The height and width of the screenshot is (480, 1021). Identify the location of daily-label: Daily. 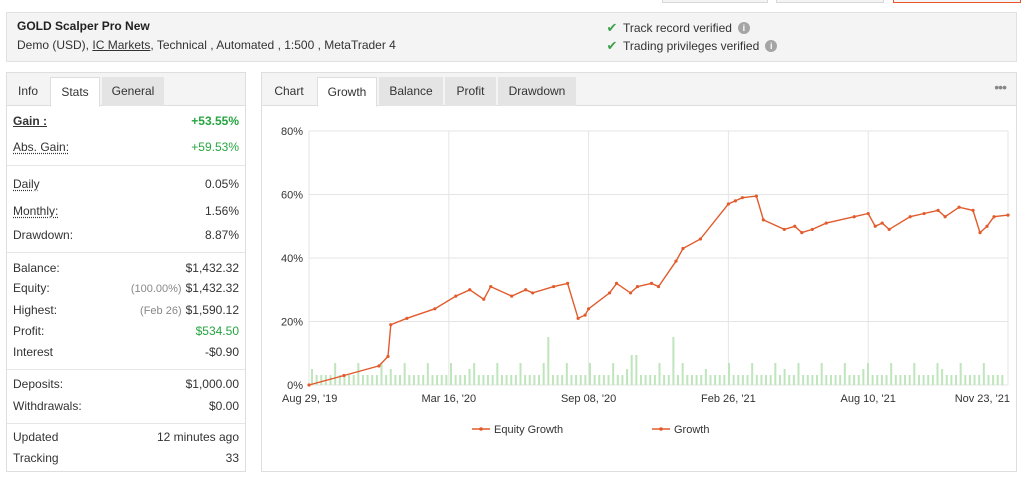
(26, 184).